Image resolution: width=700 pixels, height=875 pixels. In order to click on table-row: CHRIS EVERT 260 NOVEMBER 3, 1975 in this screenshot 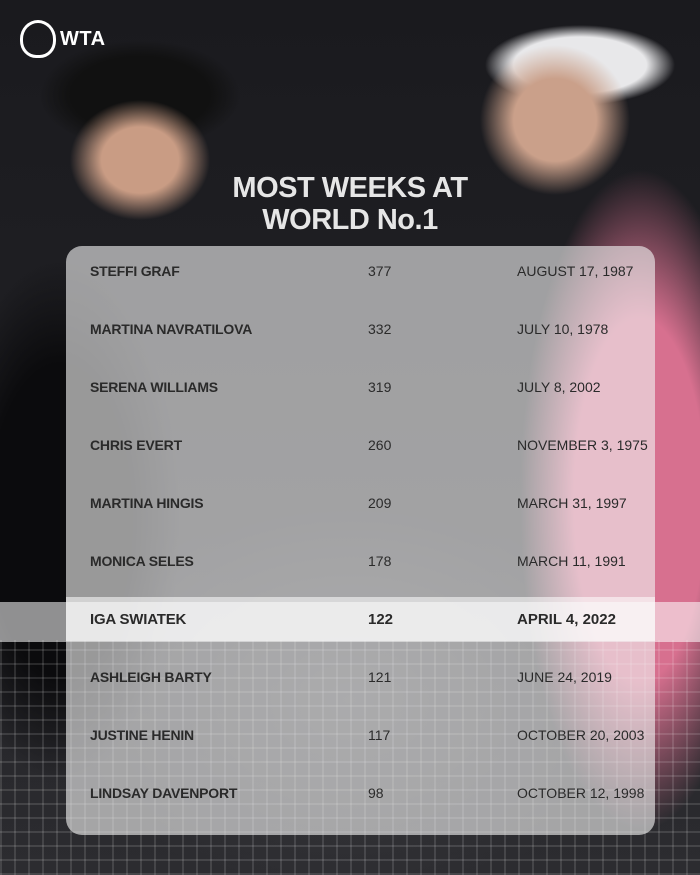, I will do `click(360, 445)`.